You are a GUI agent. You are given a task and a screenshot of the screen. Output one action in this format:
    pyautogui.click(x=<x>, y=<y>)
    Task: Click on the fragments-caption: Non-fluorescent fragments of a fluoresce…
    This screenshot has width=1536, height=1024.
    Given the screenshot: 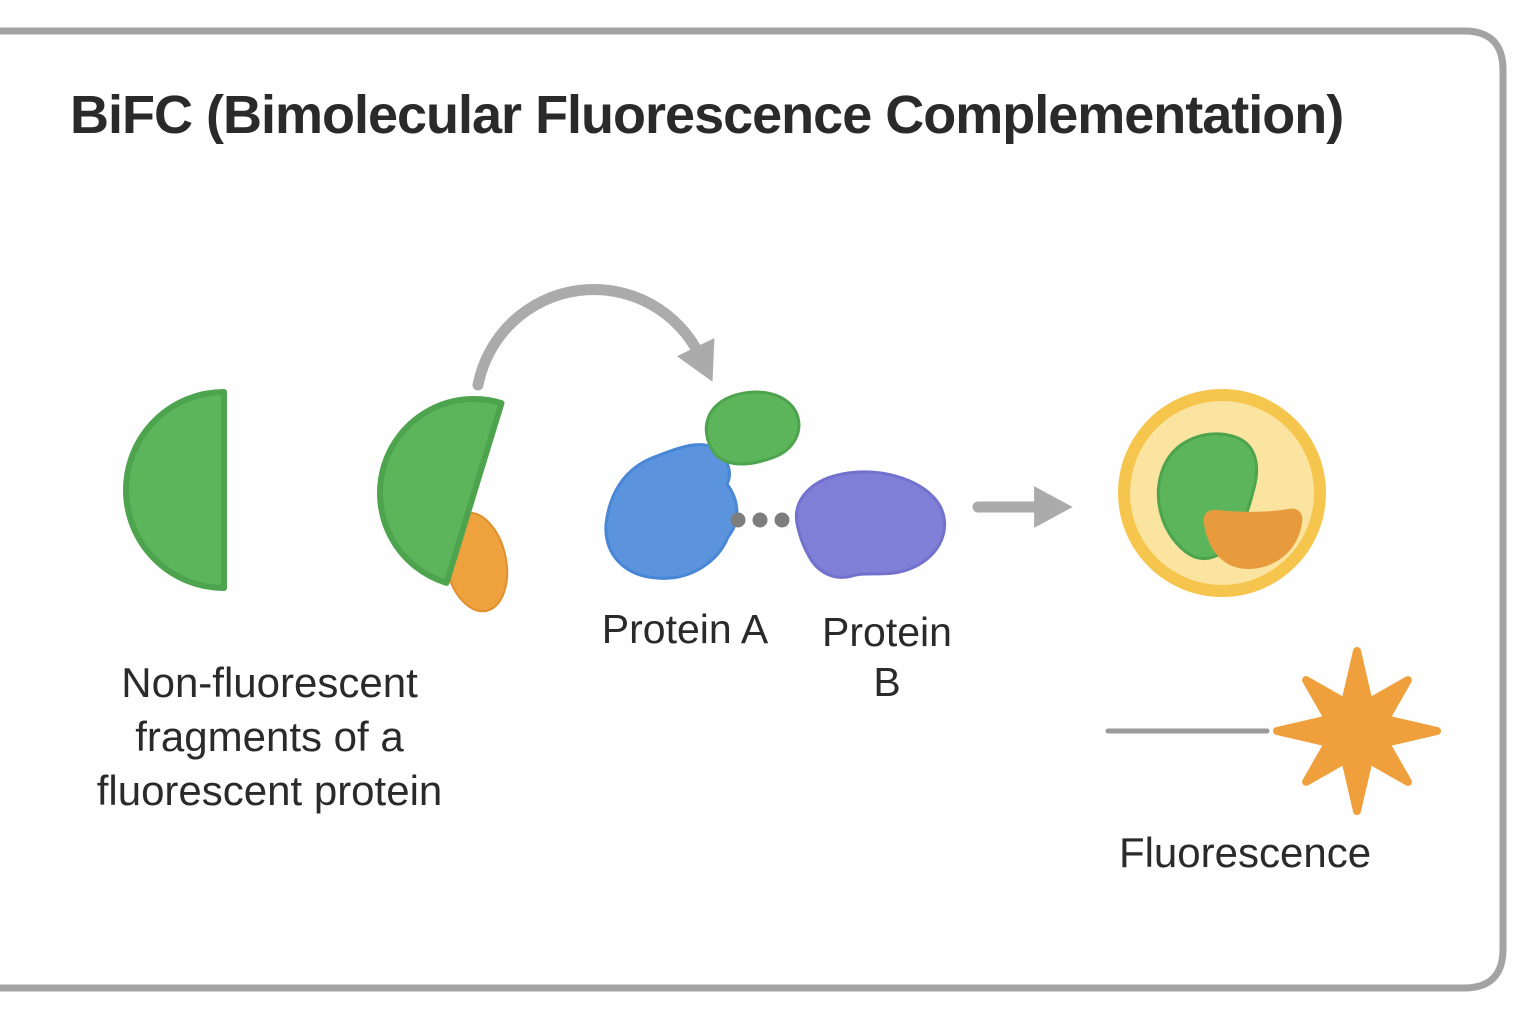 What is the action you would take?
    pyautogui.click(x=269, y=737)
    